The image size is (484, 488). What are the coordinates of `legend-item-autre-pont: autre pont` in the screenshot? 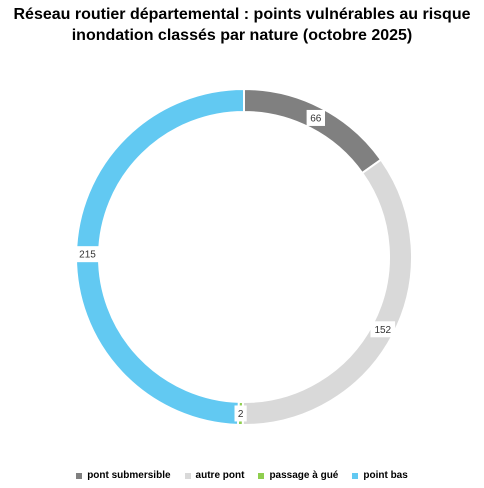 It's located at (214, 475).